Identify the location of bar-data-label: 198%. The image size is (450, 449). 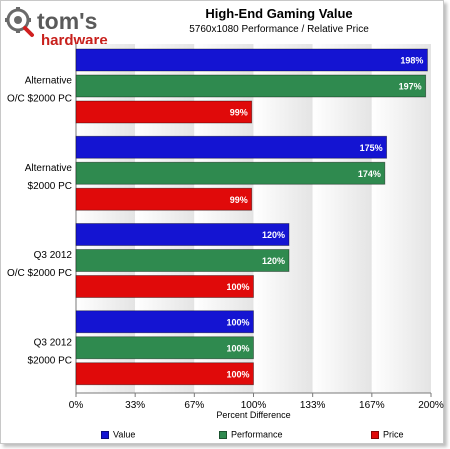
(411, 61).